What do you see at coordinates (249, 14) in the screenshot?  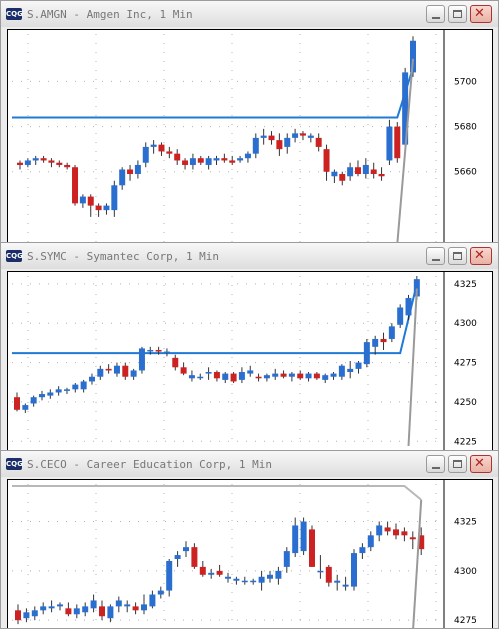 I see `title-bar: CQG S.AMGN - Amgen Inc, 1 Min ✕` at bounding box center [249, 14].